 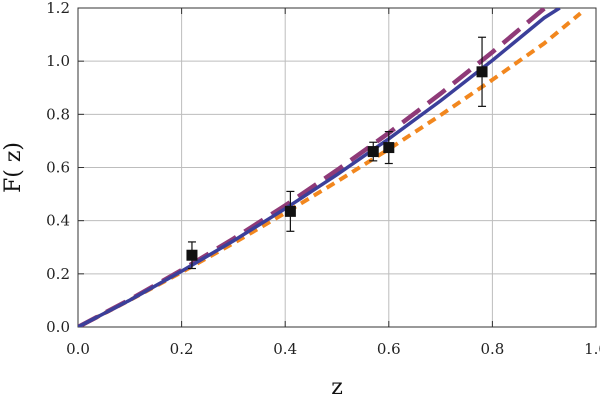 What do you see at coordinates (78, 349) in the screenshot?
I see `x-tick-label: 0.0` at bounding box center [78, 349].